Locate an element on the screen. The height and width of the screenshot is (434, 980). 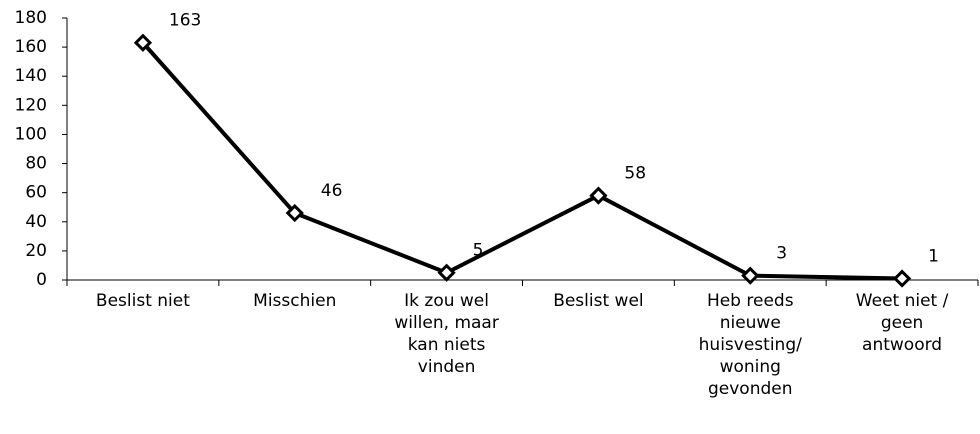
y-tick-label: 0 is located at coordinates (41, 280).